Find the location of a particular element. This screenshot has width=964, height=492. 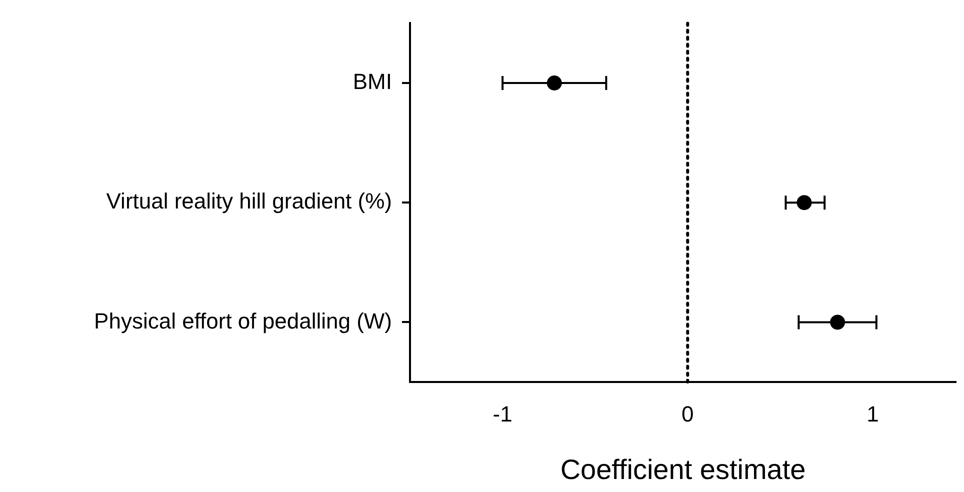

x-tick-label: 1 is located at coordinates (872, 413).